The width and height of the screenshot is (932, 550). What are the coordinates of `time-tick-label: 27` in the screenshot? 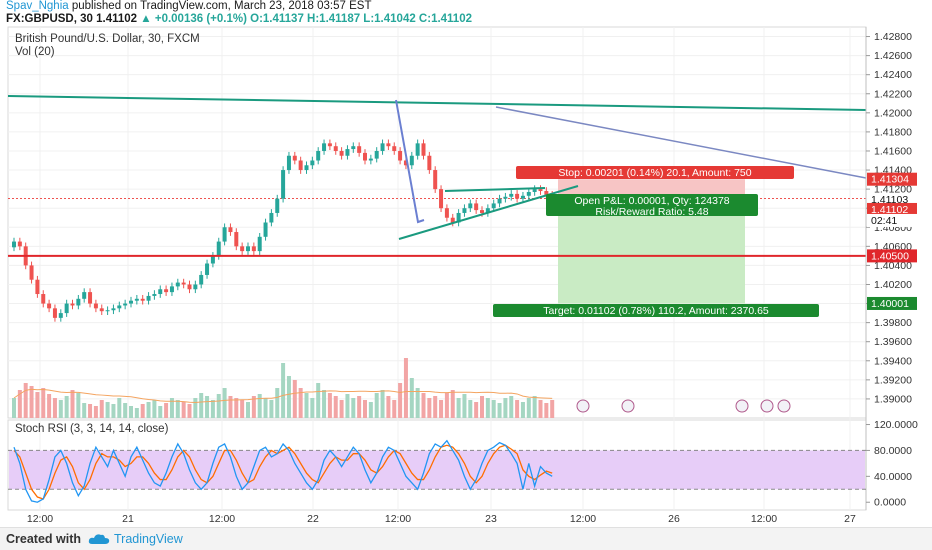 It's located at (850, 519).